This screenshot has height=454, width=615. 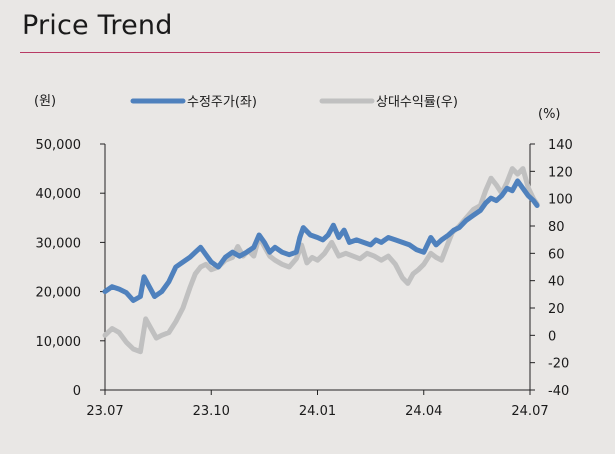 What do you see at coordinates (59, 243) in the screenshot?
I see `left-tick-label: 30,000` at bounding box center [59, 243].